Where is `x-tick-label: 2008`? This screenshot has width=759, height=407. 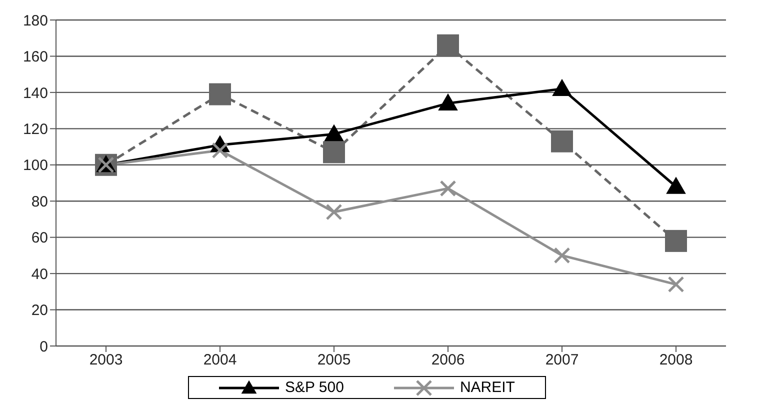
x-tick-label: 2008 is located at coordinates (676, 360).